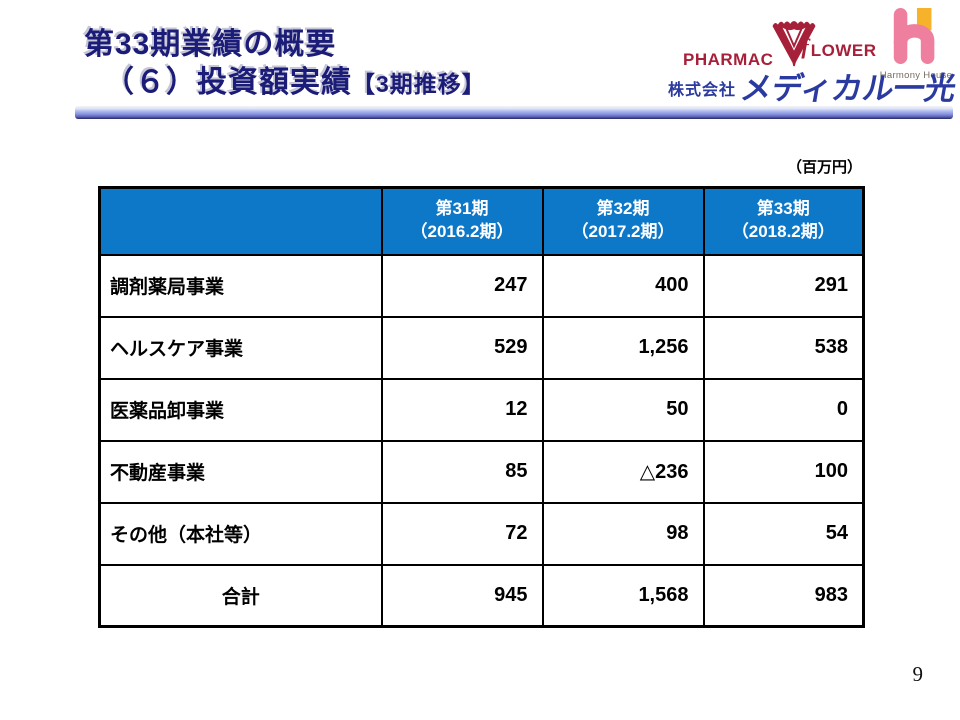 The width and height of the screenshot is (960, 720). Describe the element at coordinates (240, 533) in the screenshot. I see `row-label: その他（本社等）` at that location.